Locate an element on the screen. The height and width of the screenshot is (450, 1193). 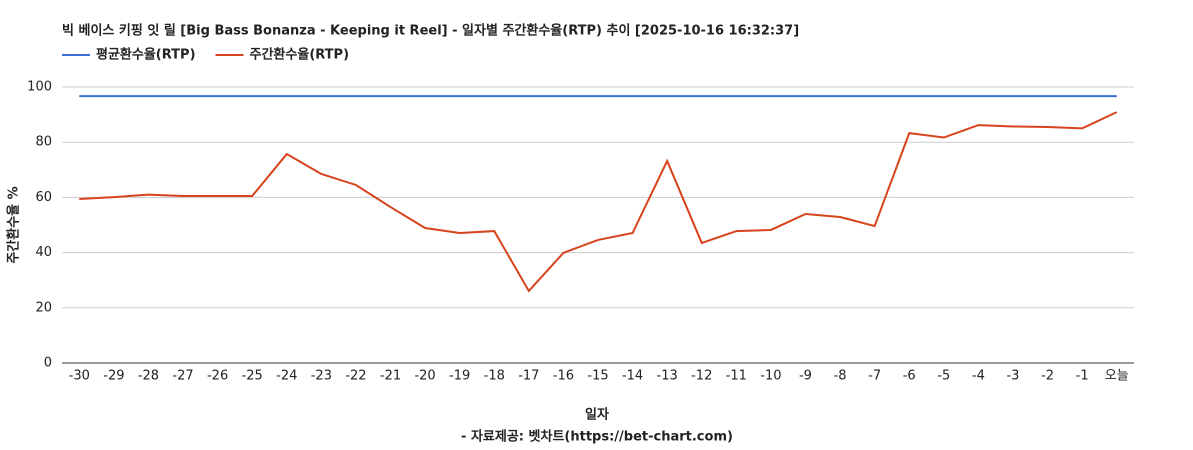
source: - 자료제공: 벳차트(https://bet-chart.com) is located at coordinates (597, 437).